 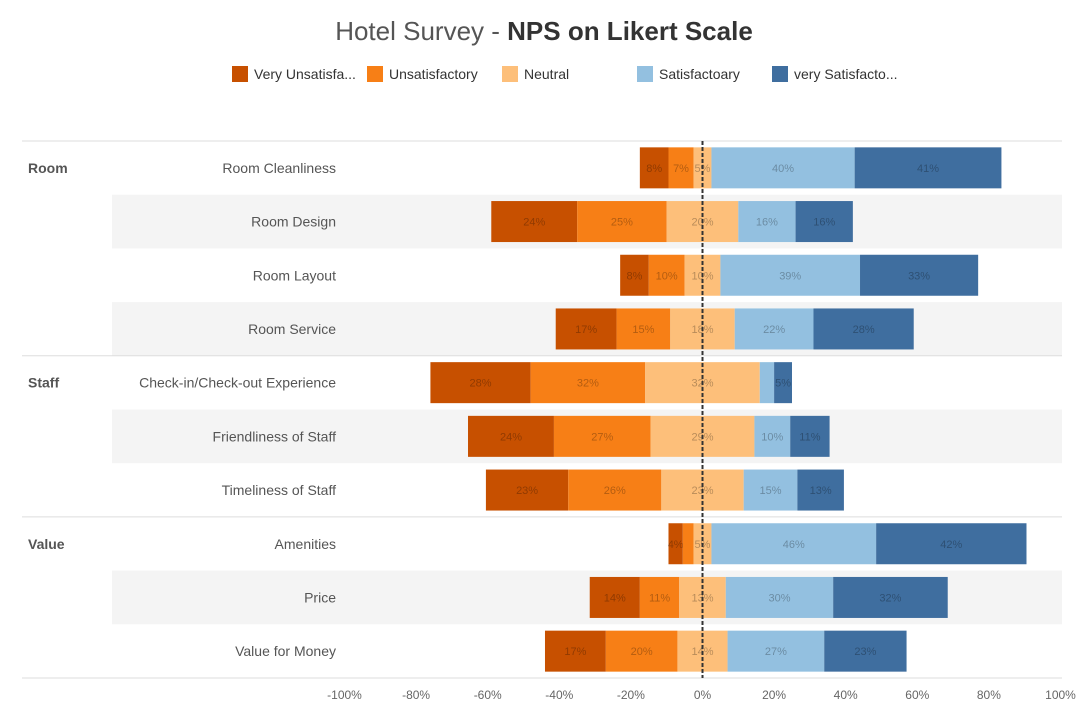 What do you see at coordinates (1060, 695) in the screenshot?
I see `x-tick-label: 100%` at bounding box center [1060, 695].